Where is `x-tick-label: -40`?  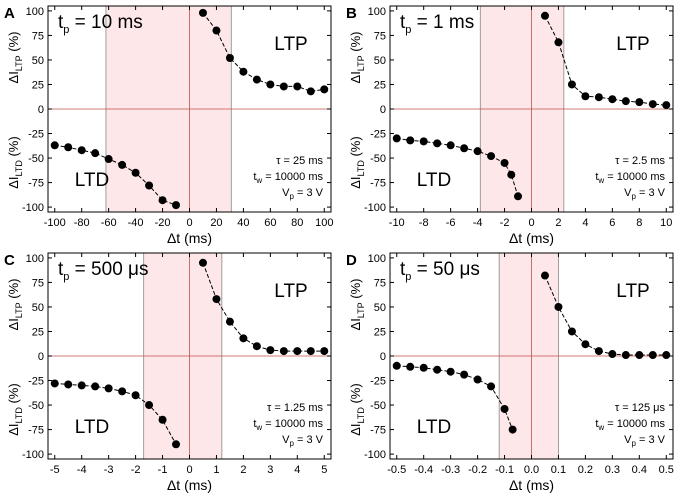 x-tick-label: -40 is located at coordinates (136, 223).